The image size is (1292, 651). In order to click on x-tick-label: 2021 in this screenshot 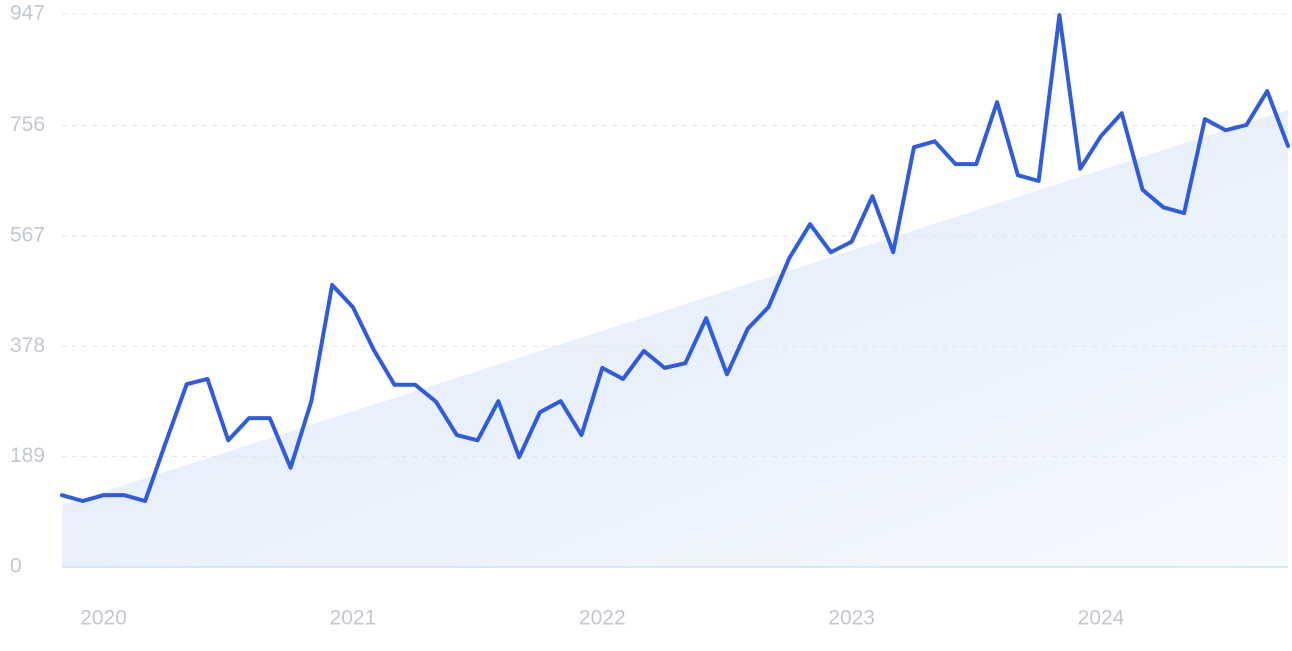, I will do `click(353, 618)`.